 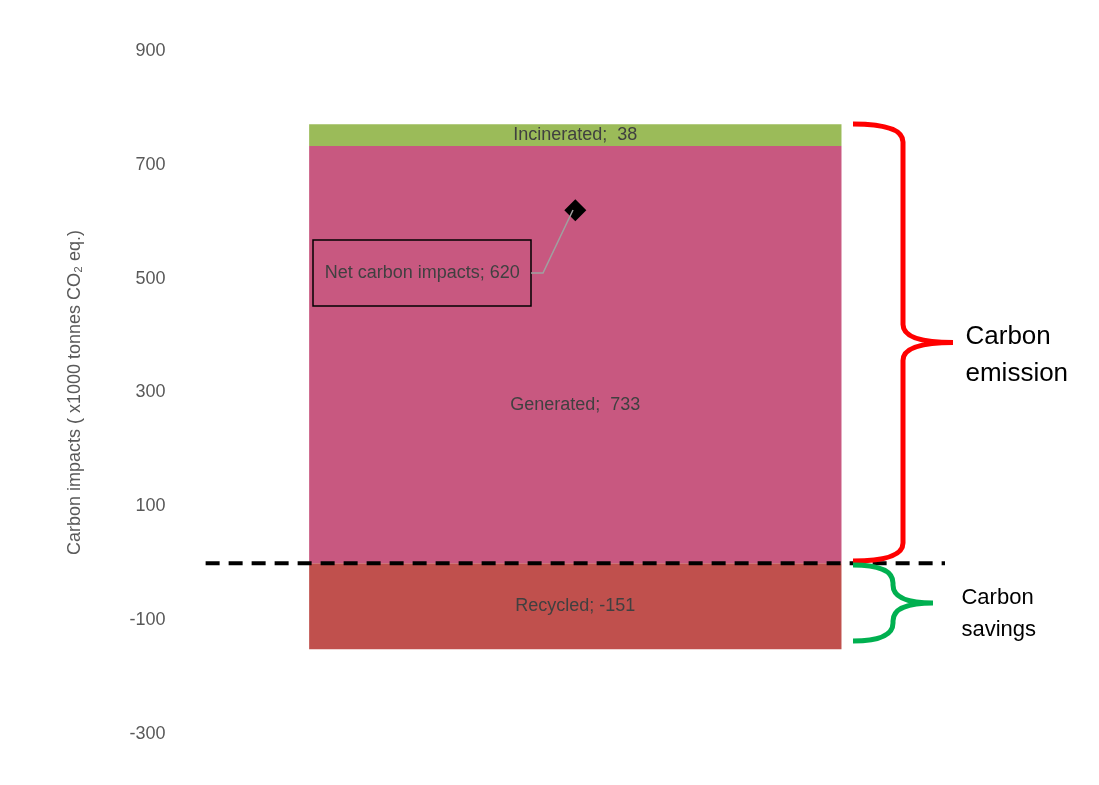 What do you see at coordinates (999, 613) in the screenshot?
I see `text: Carbon savings` at bounding box center [999, 613].